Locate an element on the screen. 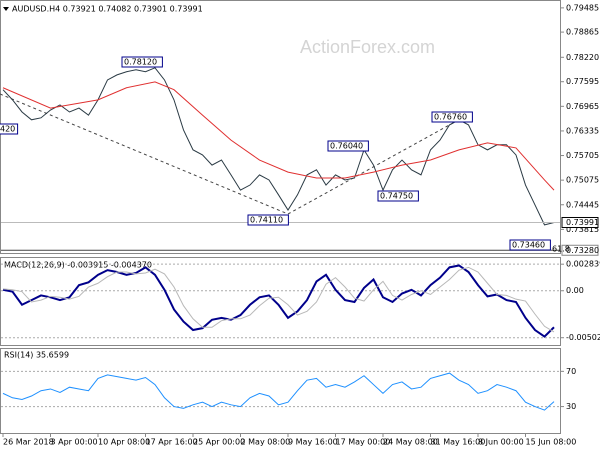  x-tick-label: 25 Apr 00:00 is located at coordinates (219, 442).